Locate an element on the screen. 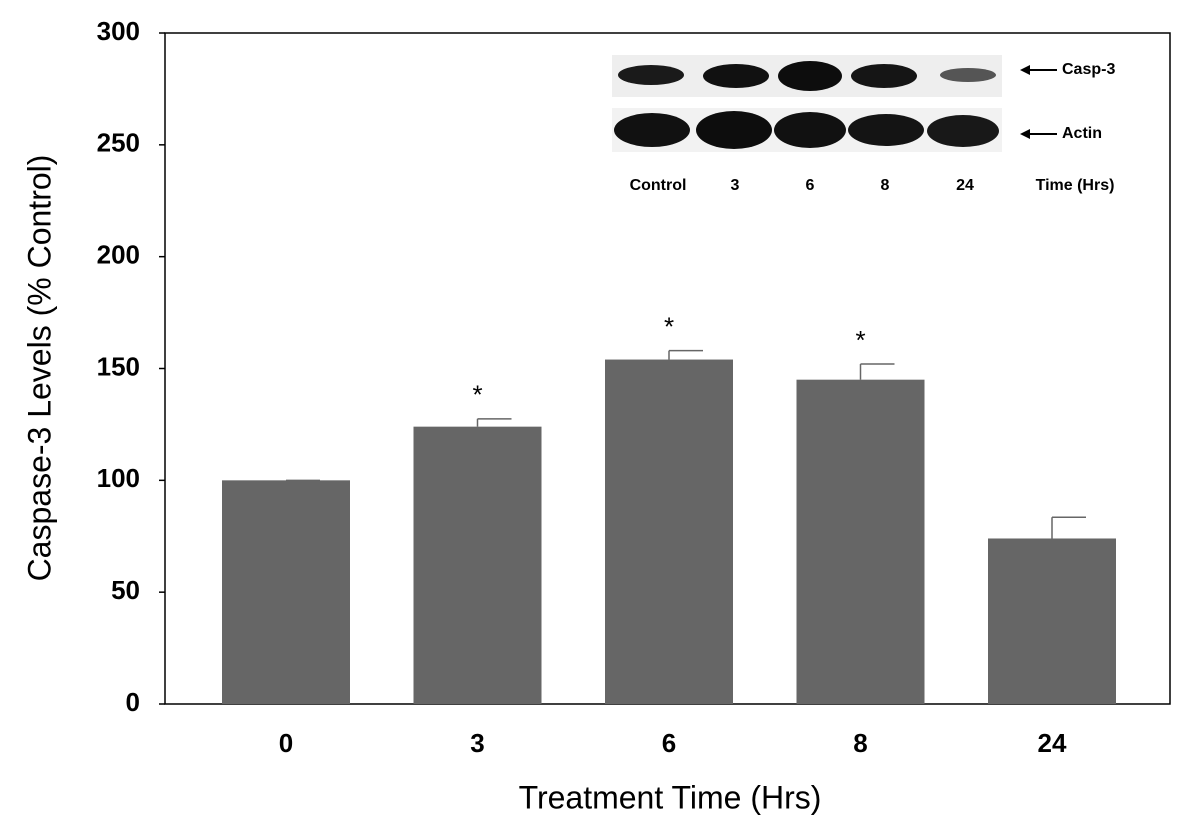 The height and width of the screenshot is (836, 1200). lane-label: 24 is located at coordinates (965, 185).